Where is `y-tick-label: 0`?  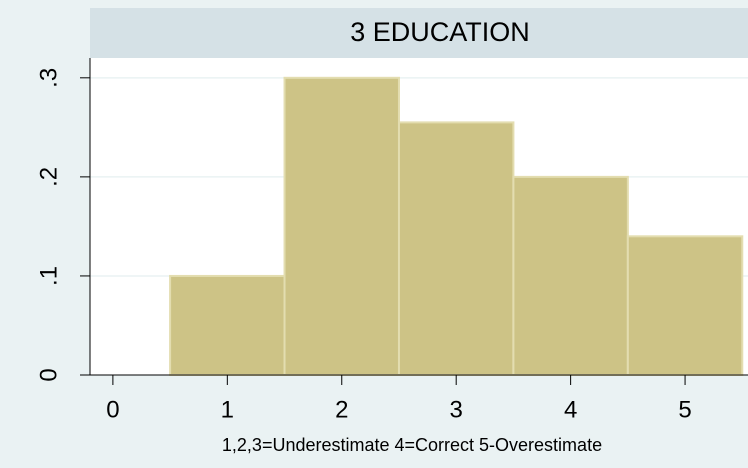 y-tick-label: 0 is located at coordinates (48, 374).